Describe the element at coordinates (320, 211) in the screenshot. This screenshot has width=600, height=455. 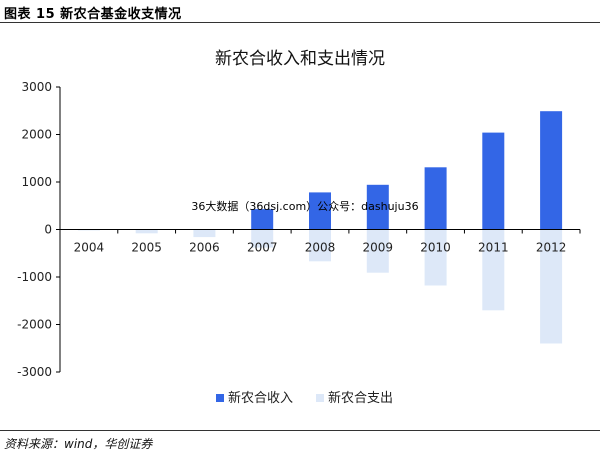
I see `income-bar-2008` at that location.